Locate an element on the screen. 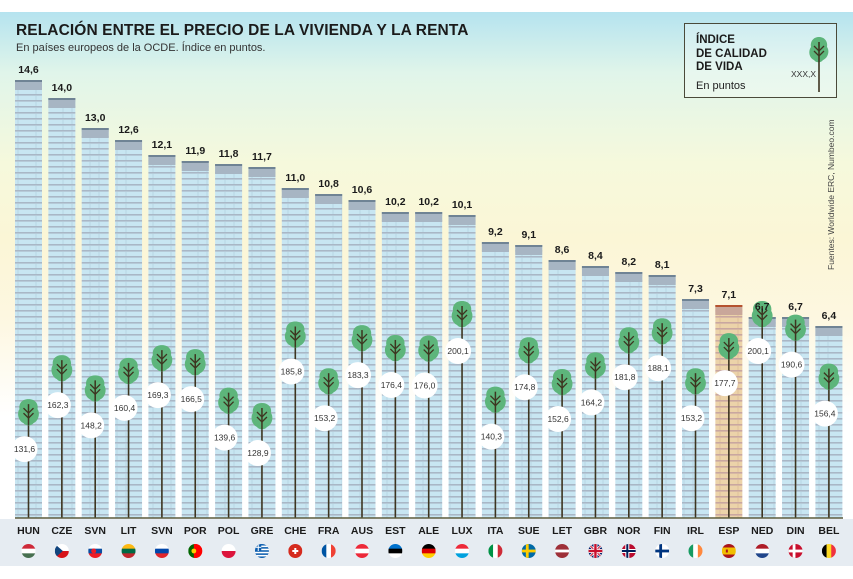 The image size is (853, 579). tree-value-label: 177,7 is located at coordinates (725, 383).